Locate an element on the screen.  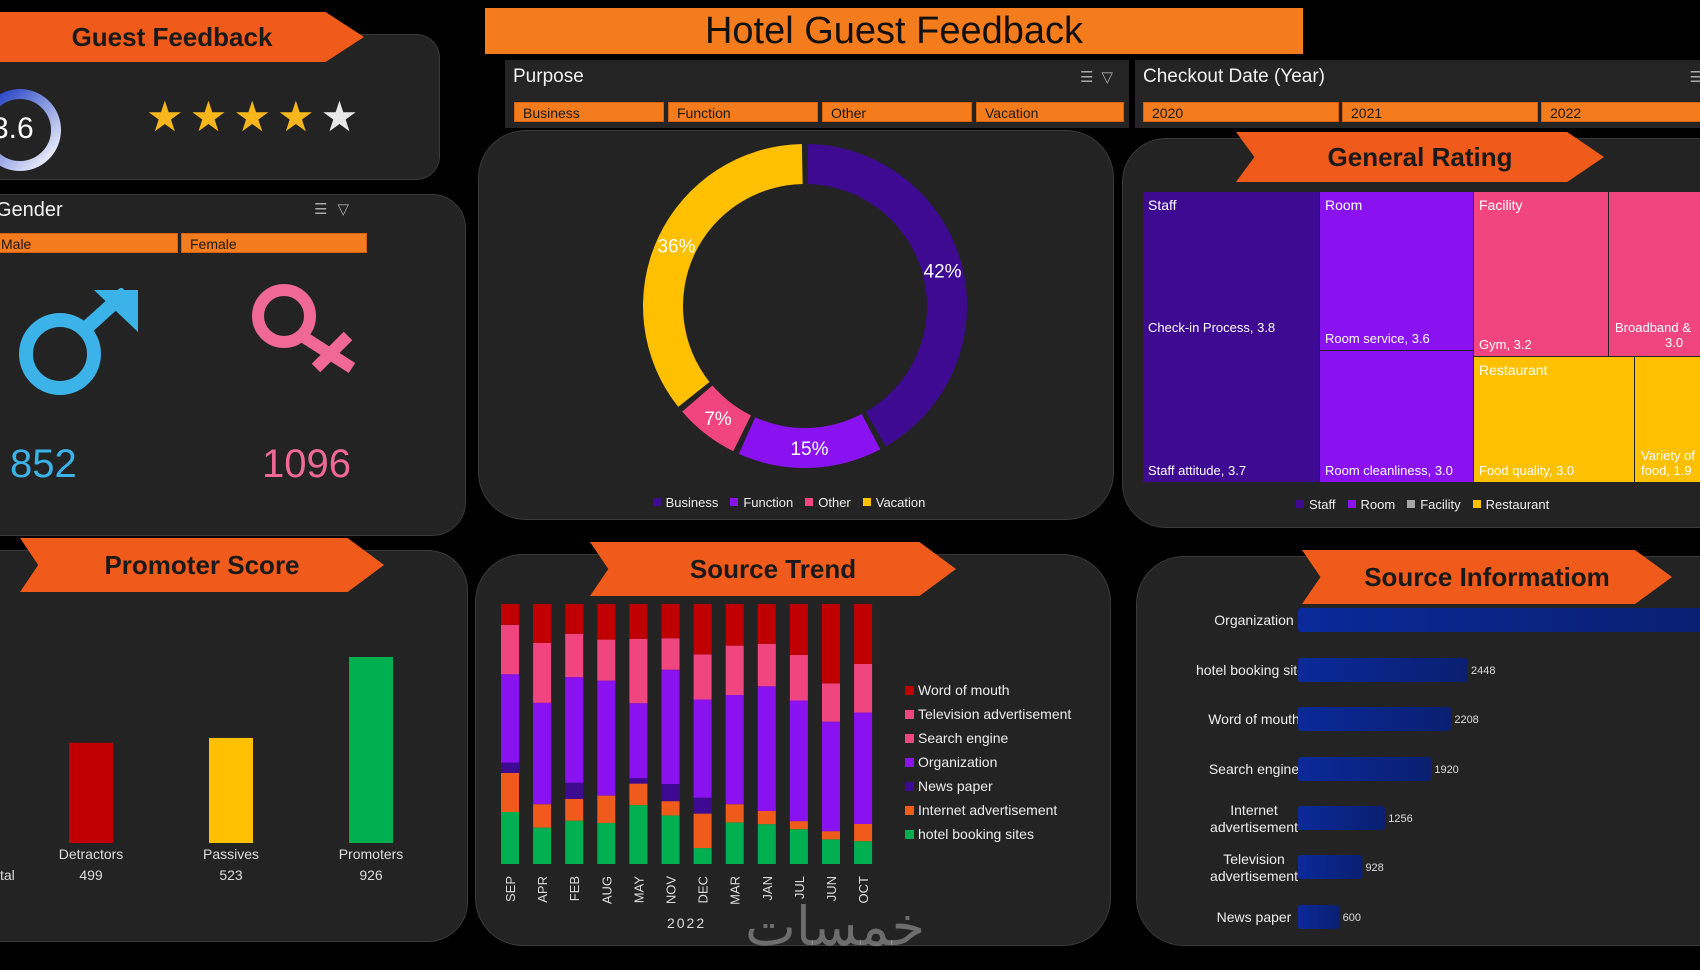
female-icon is located at coordinates (304, 329).